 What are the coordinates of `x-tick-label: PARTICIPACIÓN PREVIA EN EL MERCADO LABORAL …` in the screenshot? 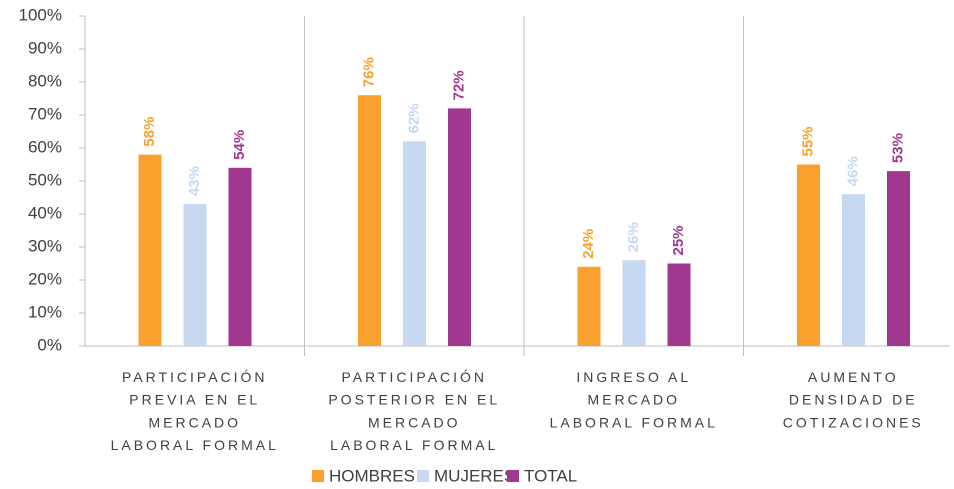 It's located at (195, 411).